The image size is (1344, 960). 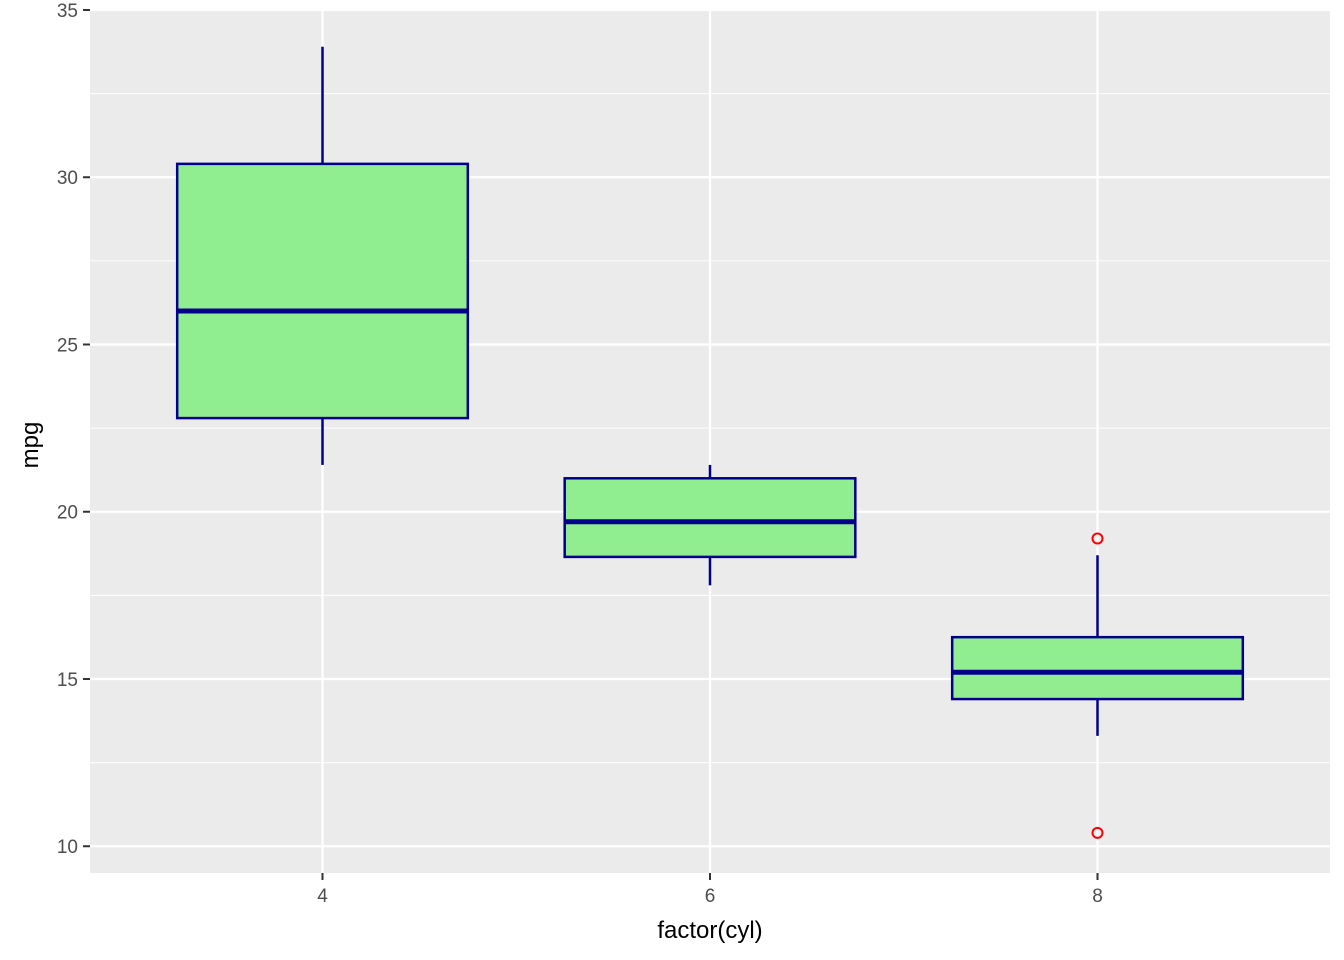 I want to click on x-axis-title: factor(cyl), so click(x=709, y=930).